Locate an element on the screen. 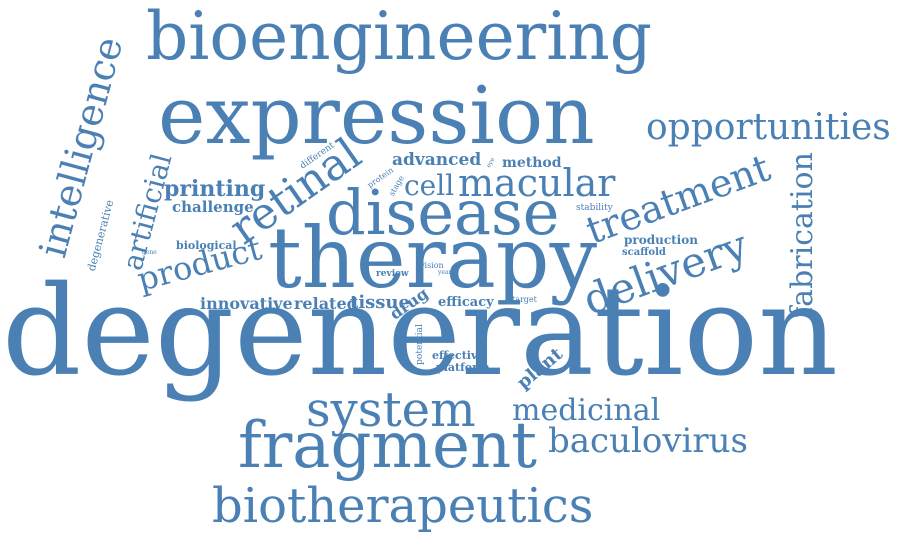 The width and height of the screenshot is (900, 542). word-medicinal: medicinal is located at coordinates (586, 410).